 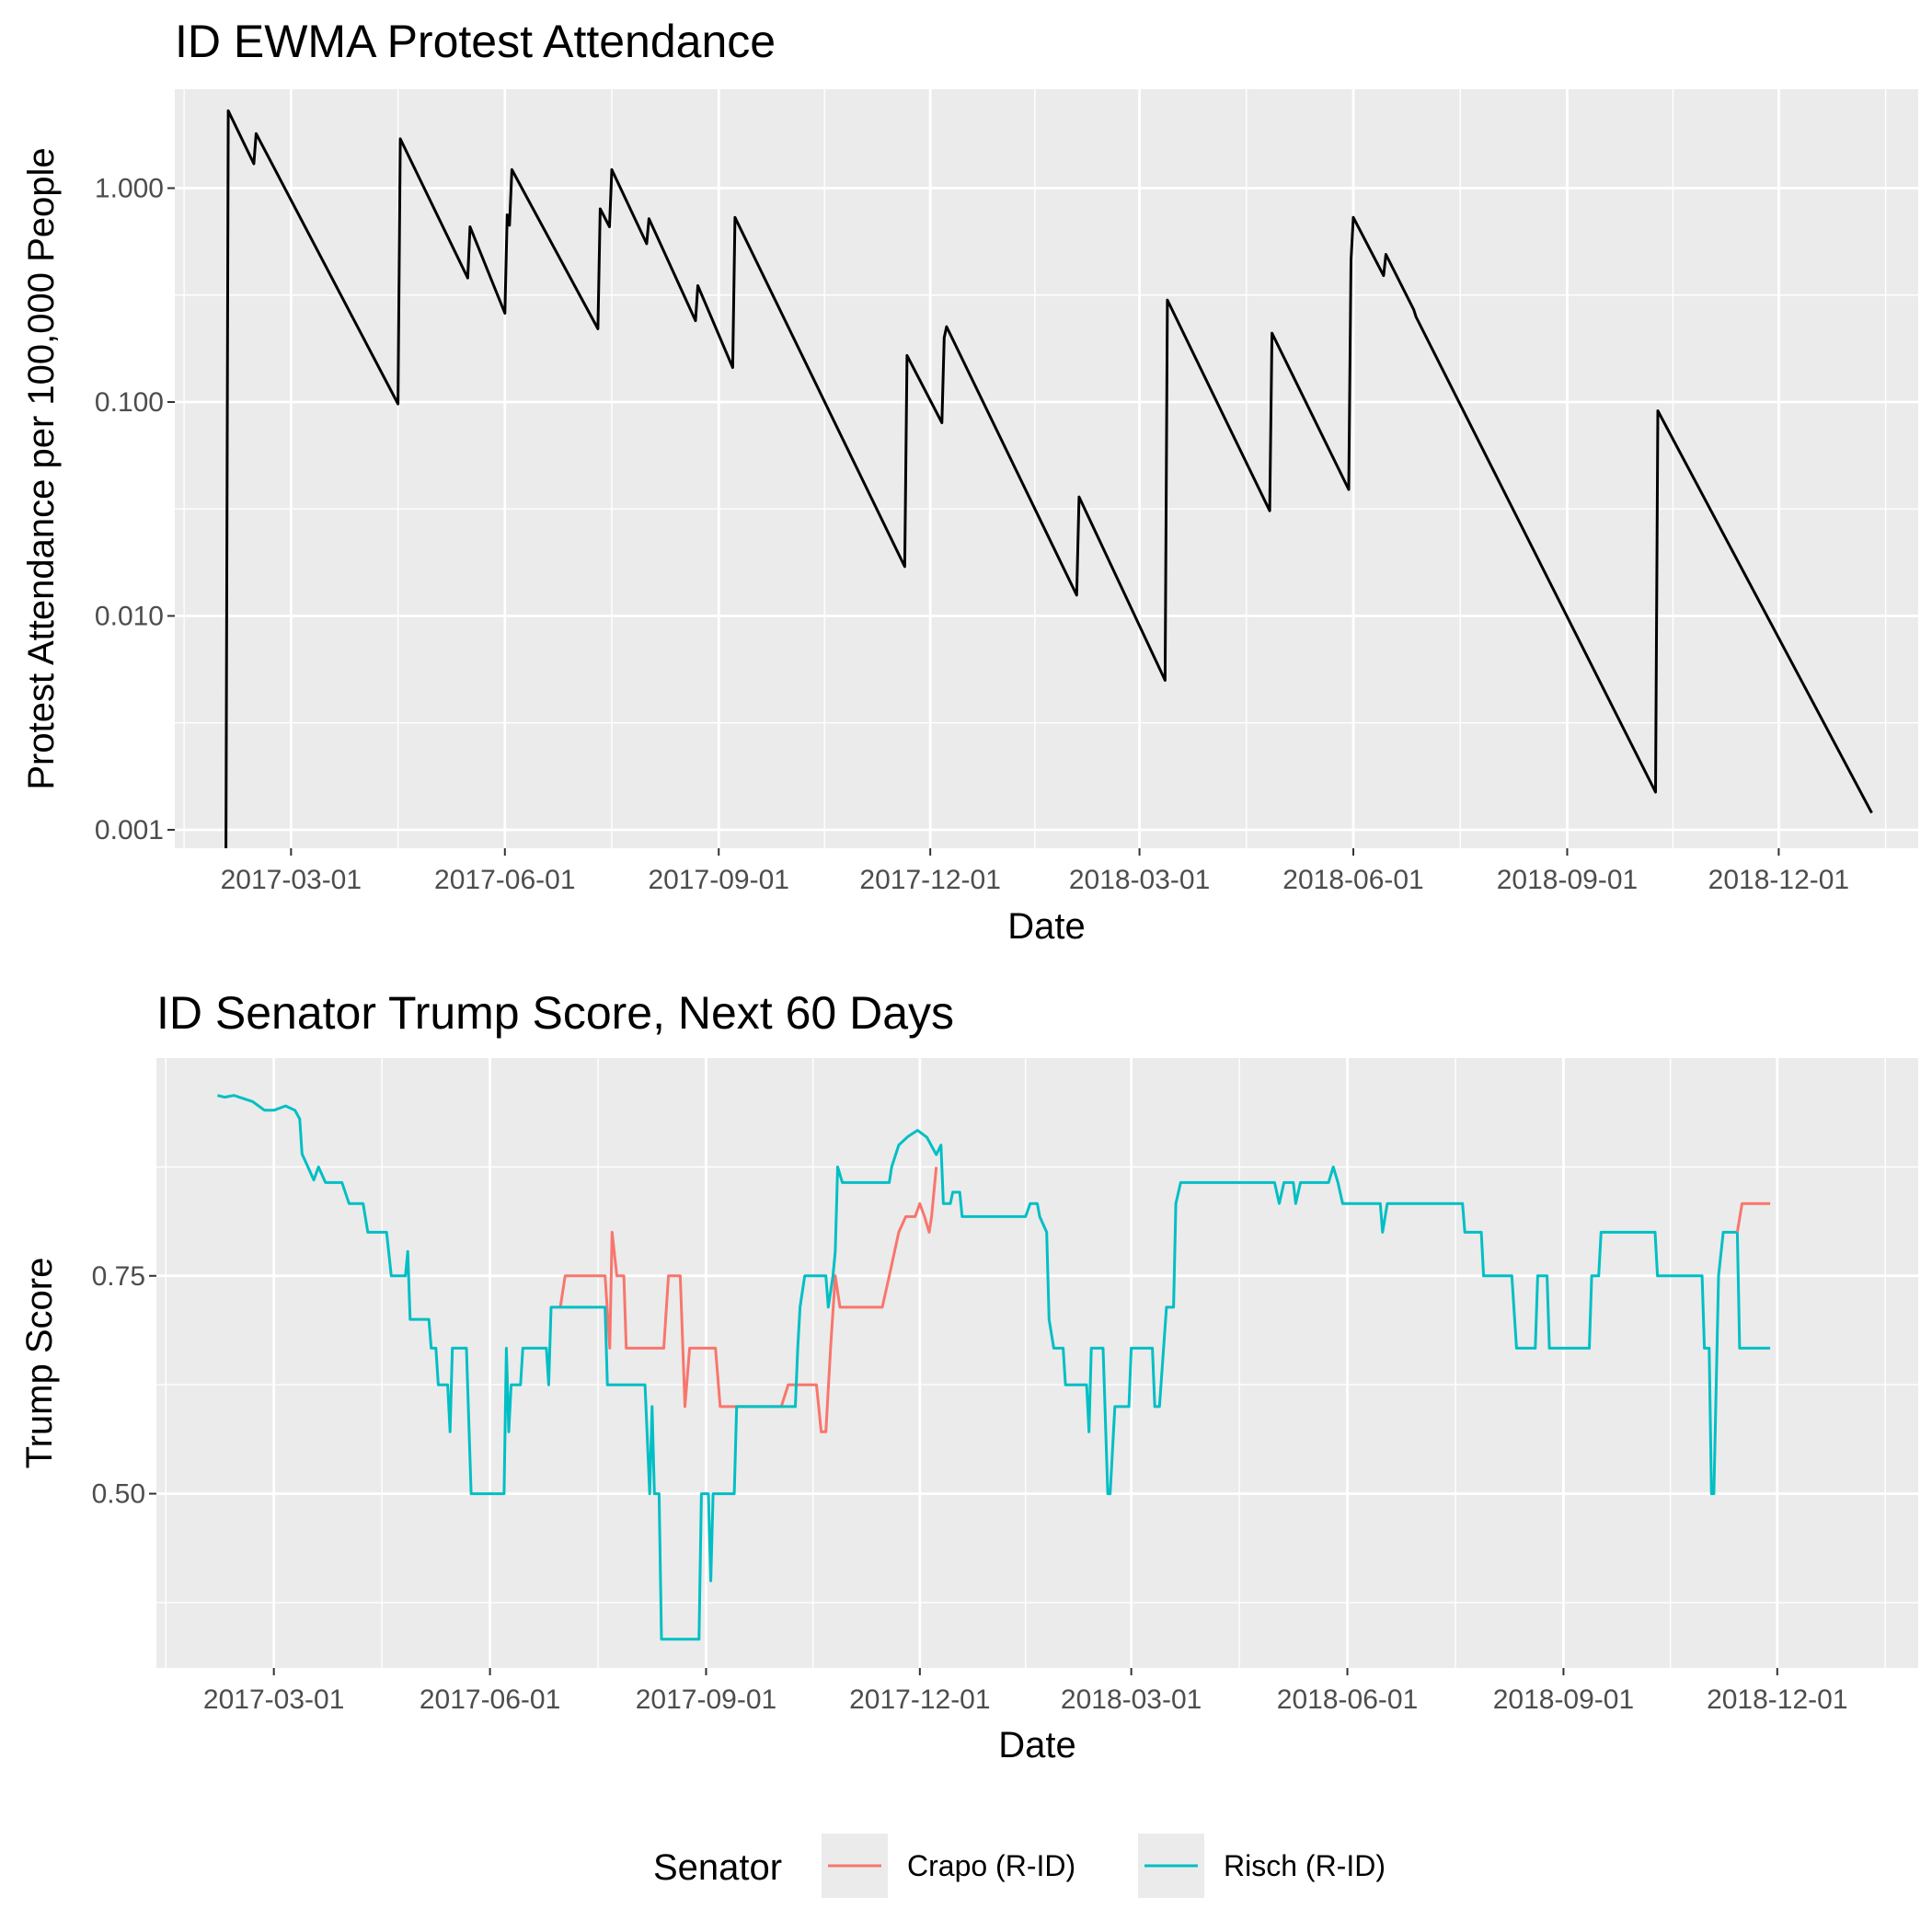 What do you see at coordinates (129, 189) in the screenshot?
I see `y-tick-label: 1.000` at bounding box center [129, 189].